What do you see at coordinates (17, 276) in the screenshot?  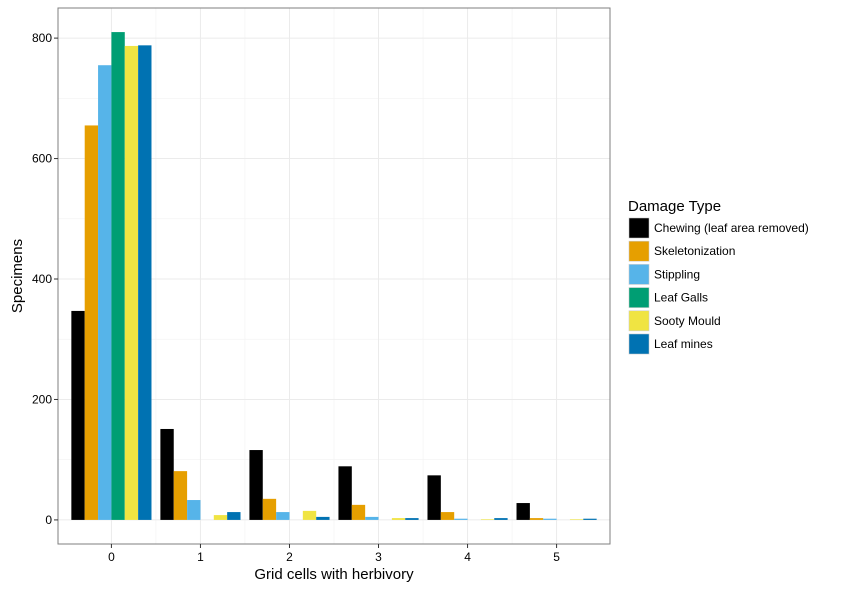 I see `y-axis-title: Specimens` at bounding box center [17, 276].